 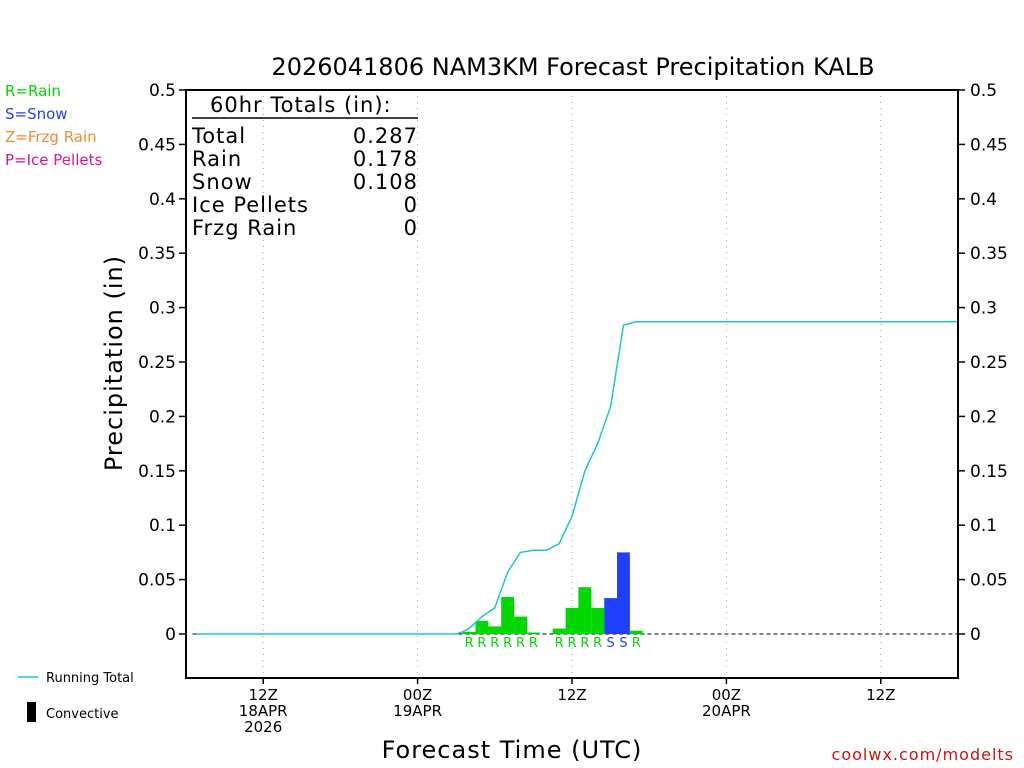 What do you see at coordinates (989, 472) in the screenshot?
I see `y-tick-label-right: 0.15` at bounding box center [989, 472].